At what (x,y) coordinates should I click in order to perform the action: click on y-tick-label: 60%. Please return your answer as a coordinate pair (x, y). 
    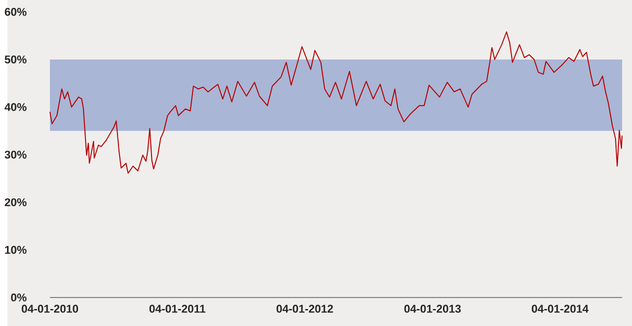
    Looking at the image, I should click on (15, 12).